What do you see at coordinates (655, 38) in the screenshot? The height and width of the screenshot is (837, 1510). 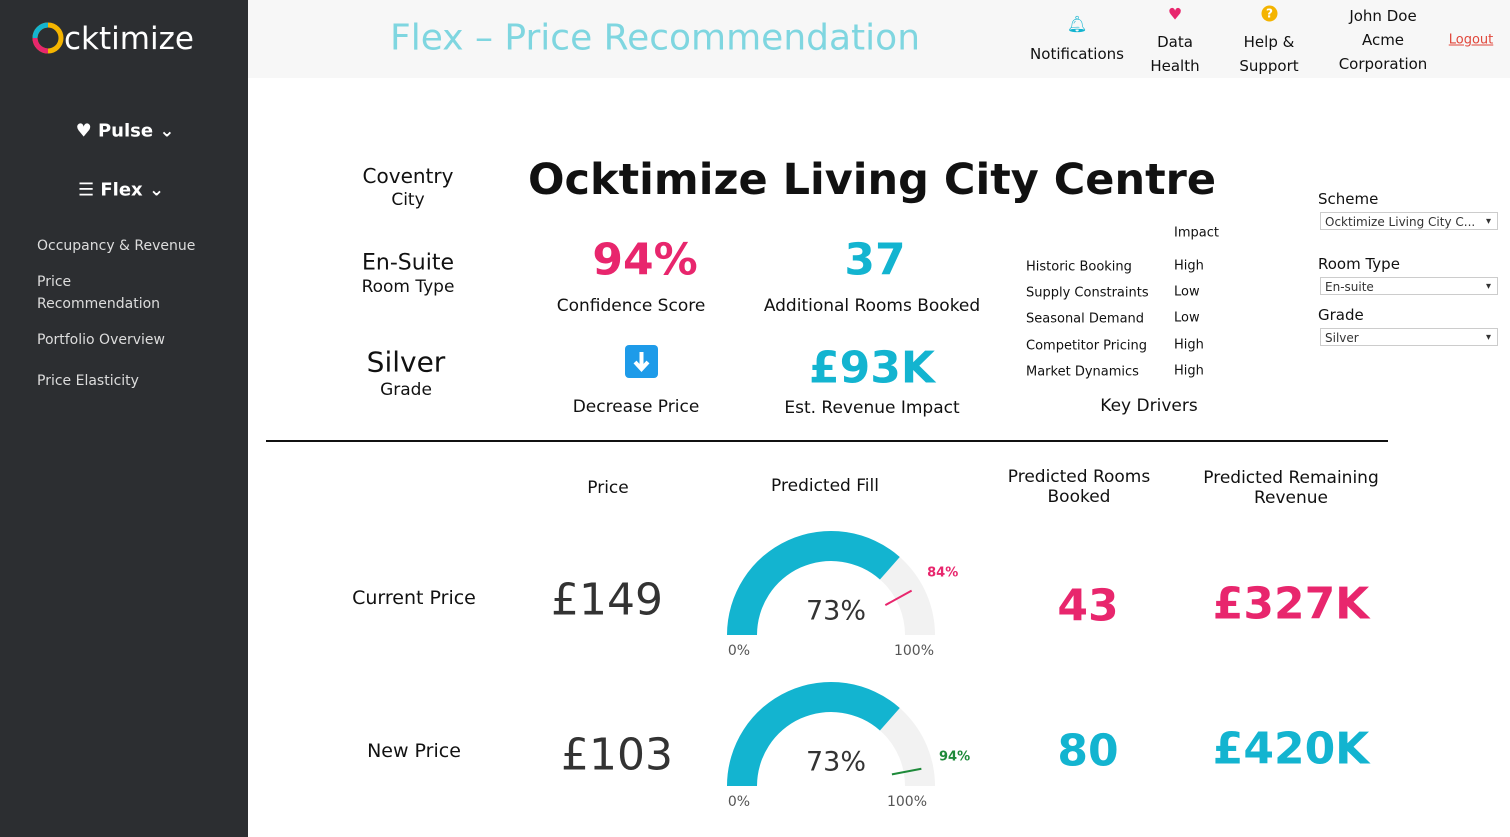 I see `page-title: Flex – Price Recommendation` at bounding box center [655, 38].